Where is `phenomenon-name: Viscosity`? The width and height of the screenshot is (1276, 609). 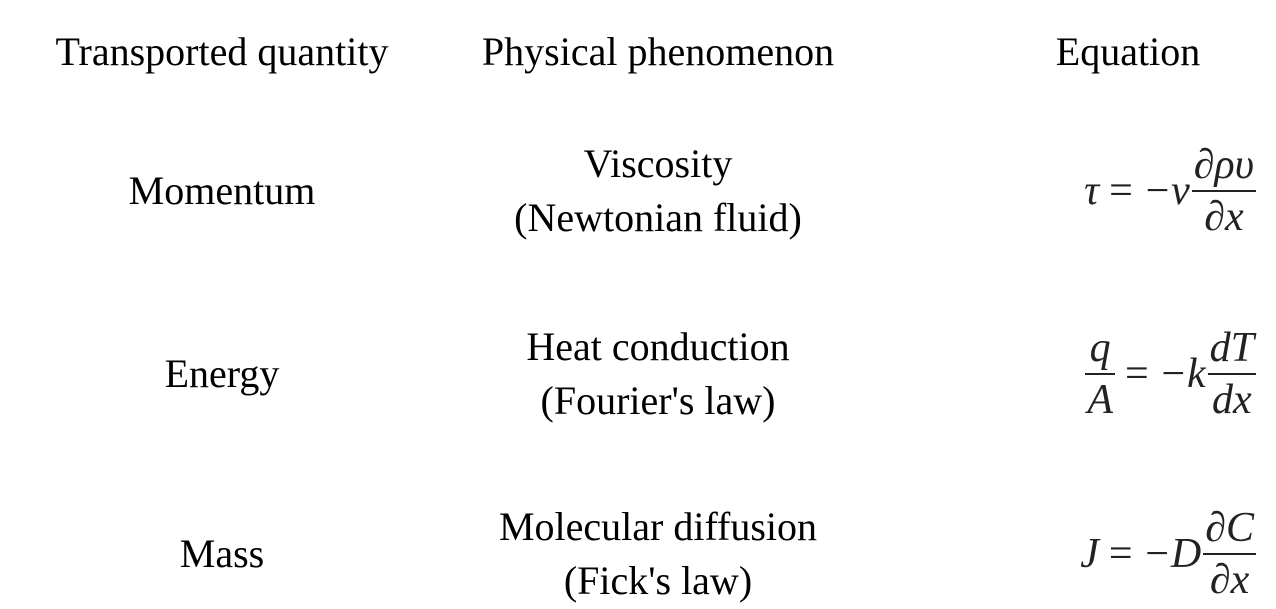 phenomenon-name: Viscosity is located at coordinates (658, 163).